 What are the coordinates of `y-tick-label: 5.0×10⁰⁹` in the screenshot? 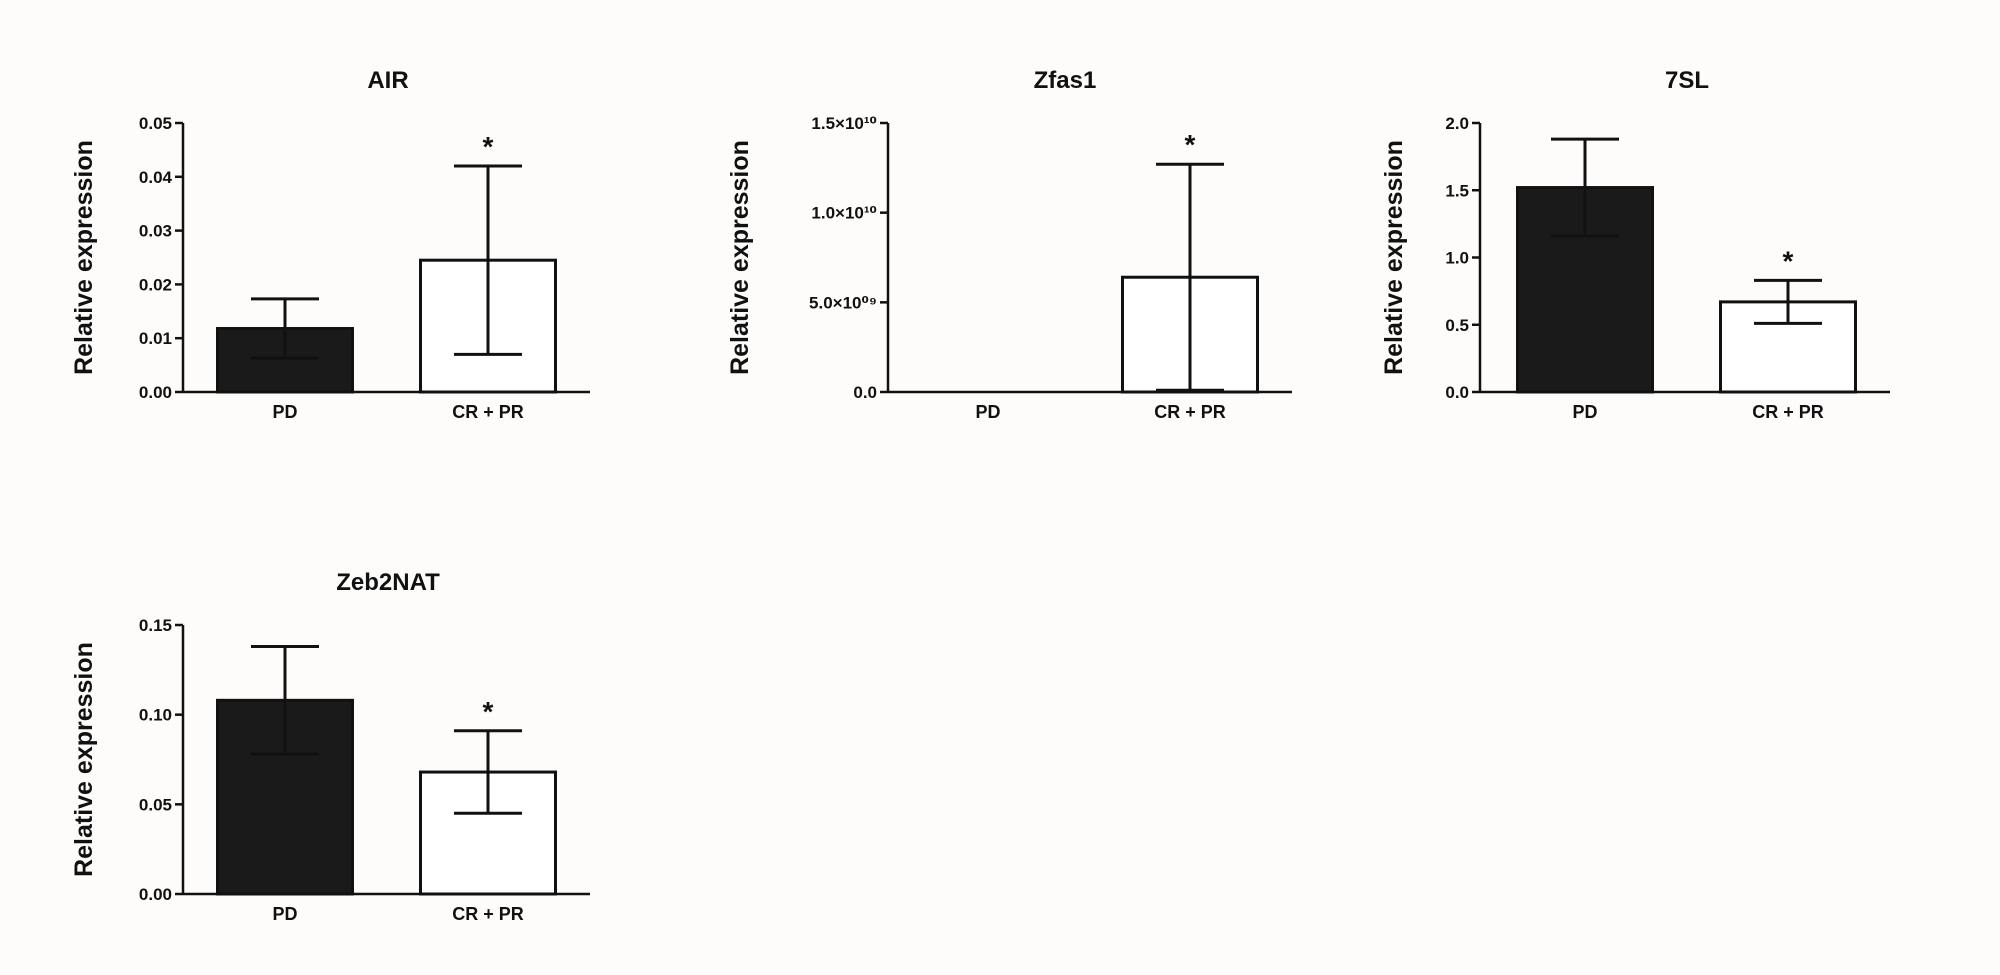 It's located at (843, 302).